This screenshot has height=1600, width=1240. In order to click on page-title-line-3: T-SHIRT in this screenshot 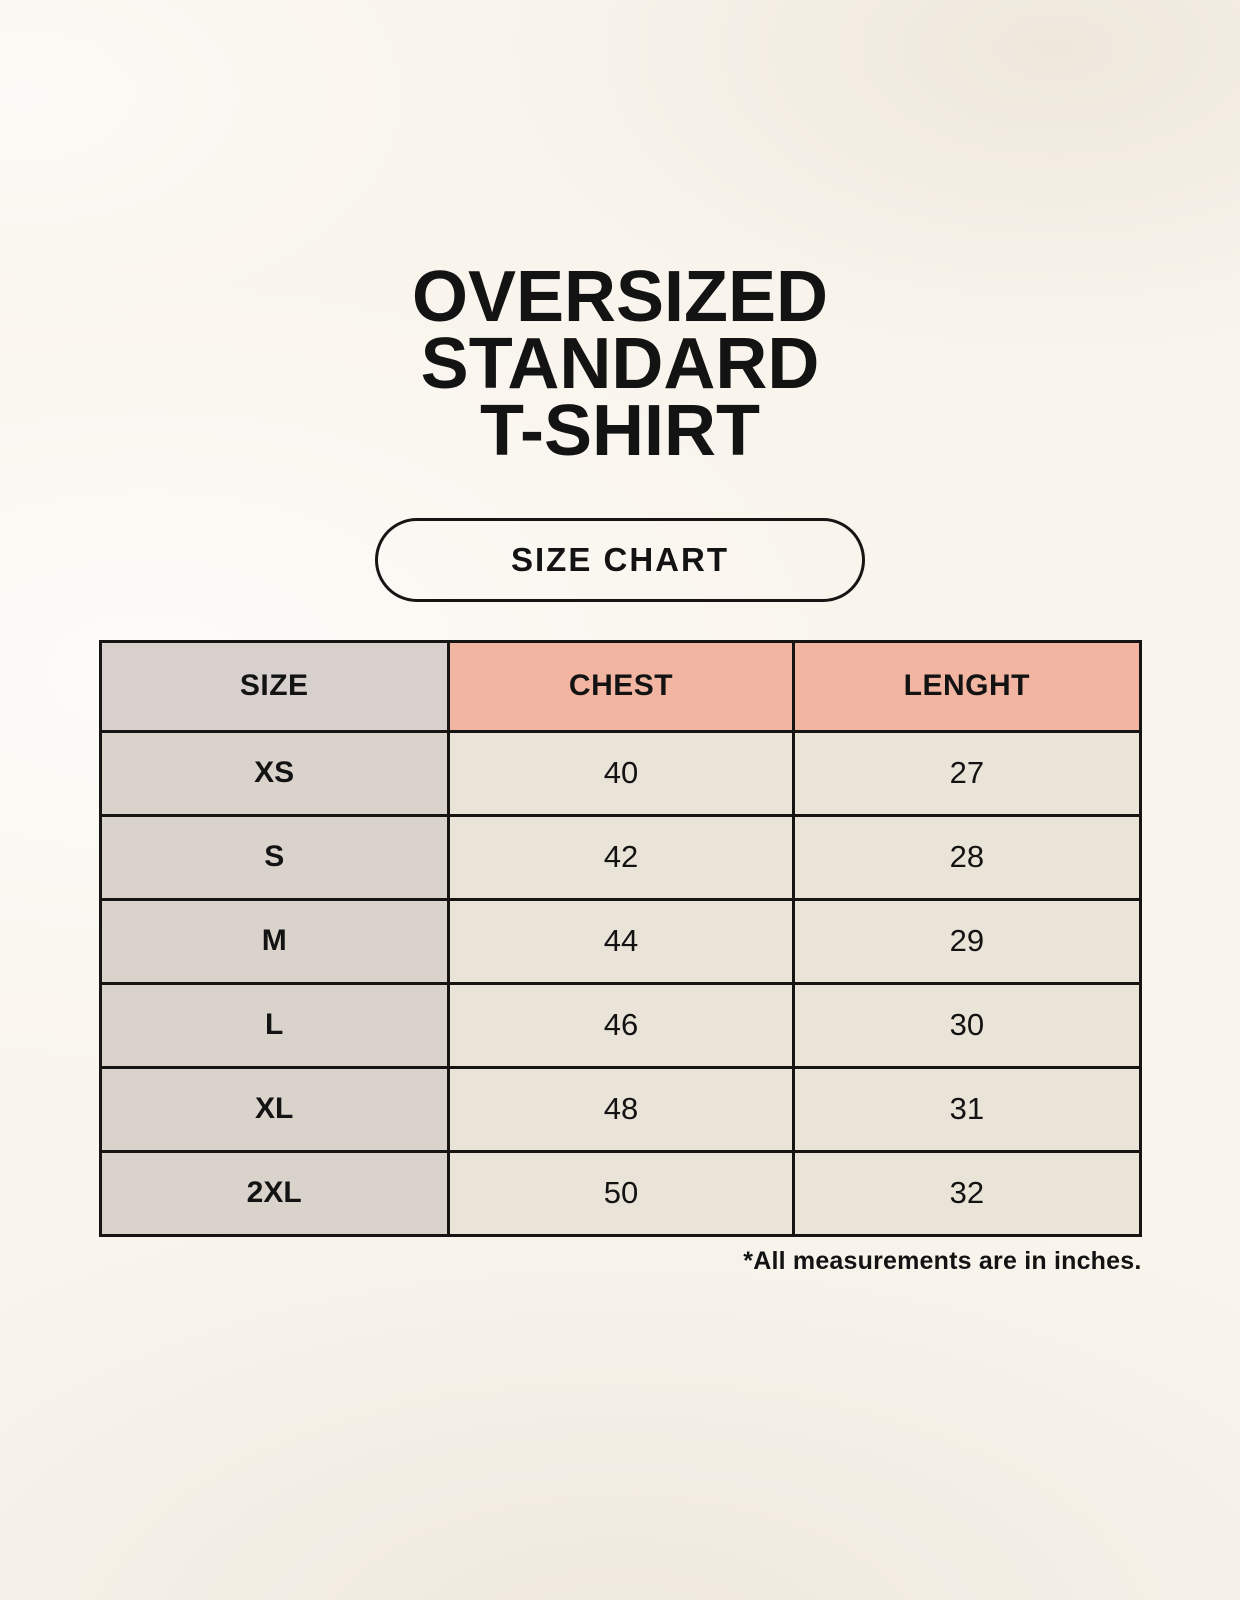, I will do `click(620, 430)`.